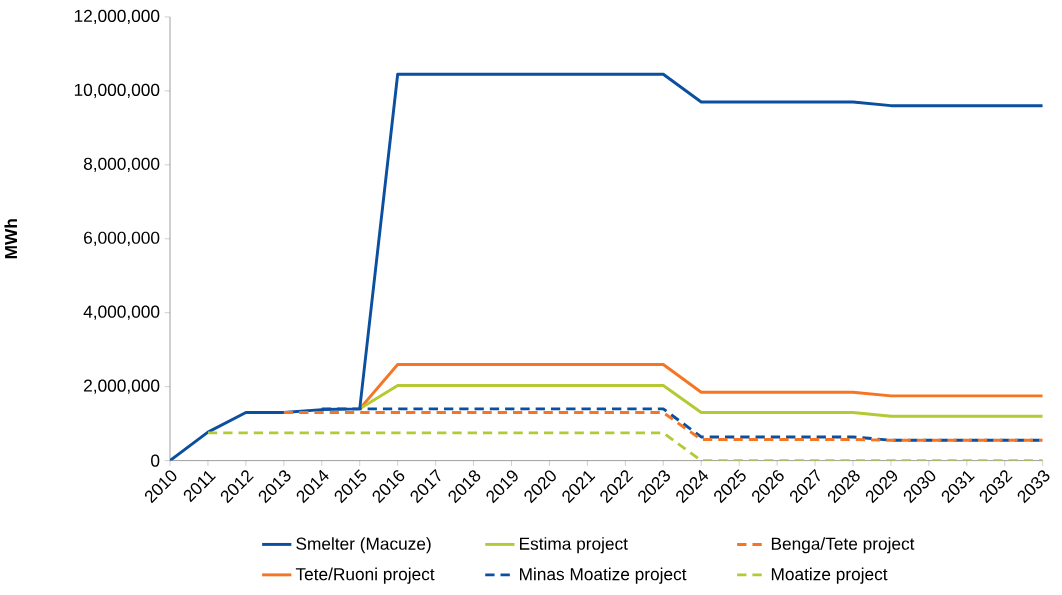 The image size is (1062, 595). What do you see at coordinates (829, 575) in the screenshot?
I see `legend-label: Moatize project` at bounding box center [829, 575].